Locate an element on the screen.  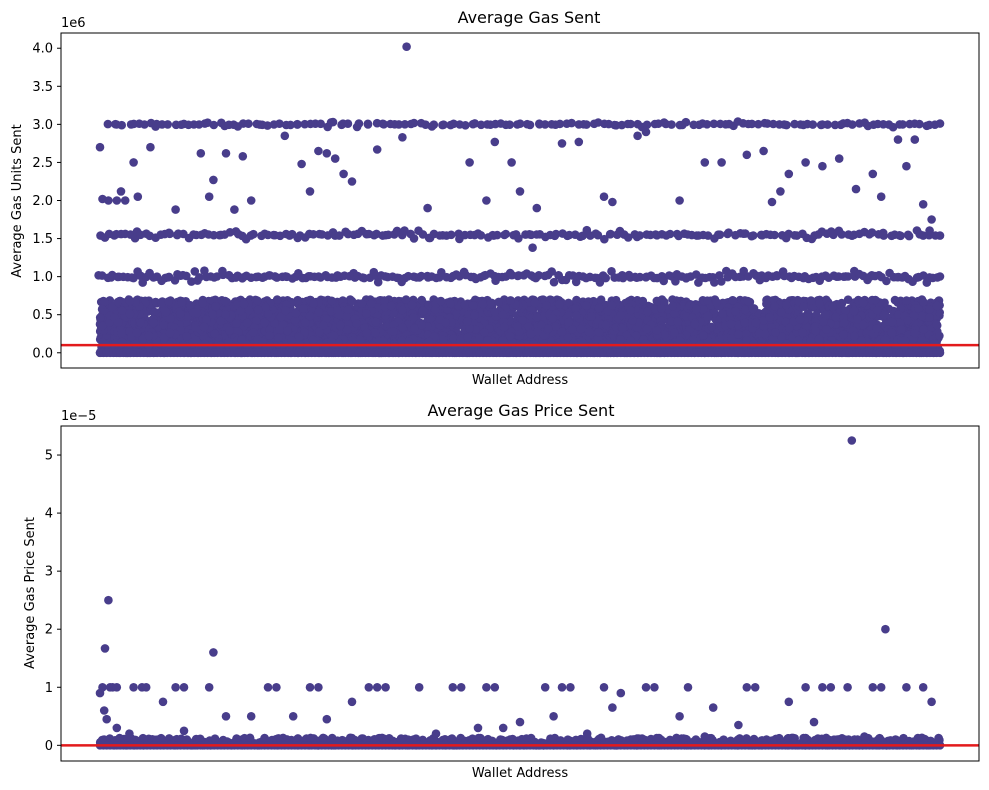
offset-text: 1e6 is located at coordinates (73, 23).